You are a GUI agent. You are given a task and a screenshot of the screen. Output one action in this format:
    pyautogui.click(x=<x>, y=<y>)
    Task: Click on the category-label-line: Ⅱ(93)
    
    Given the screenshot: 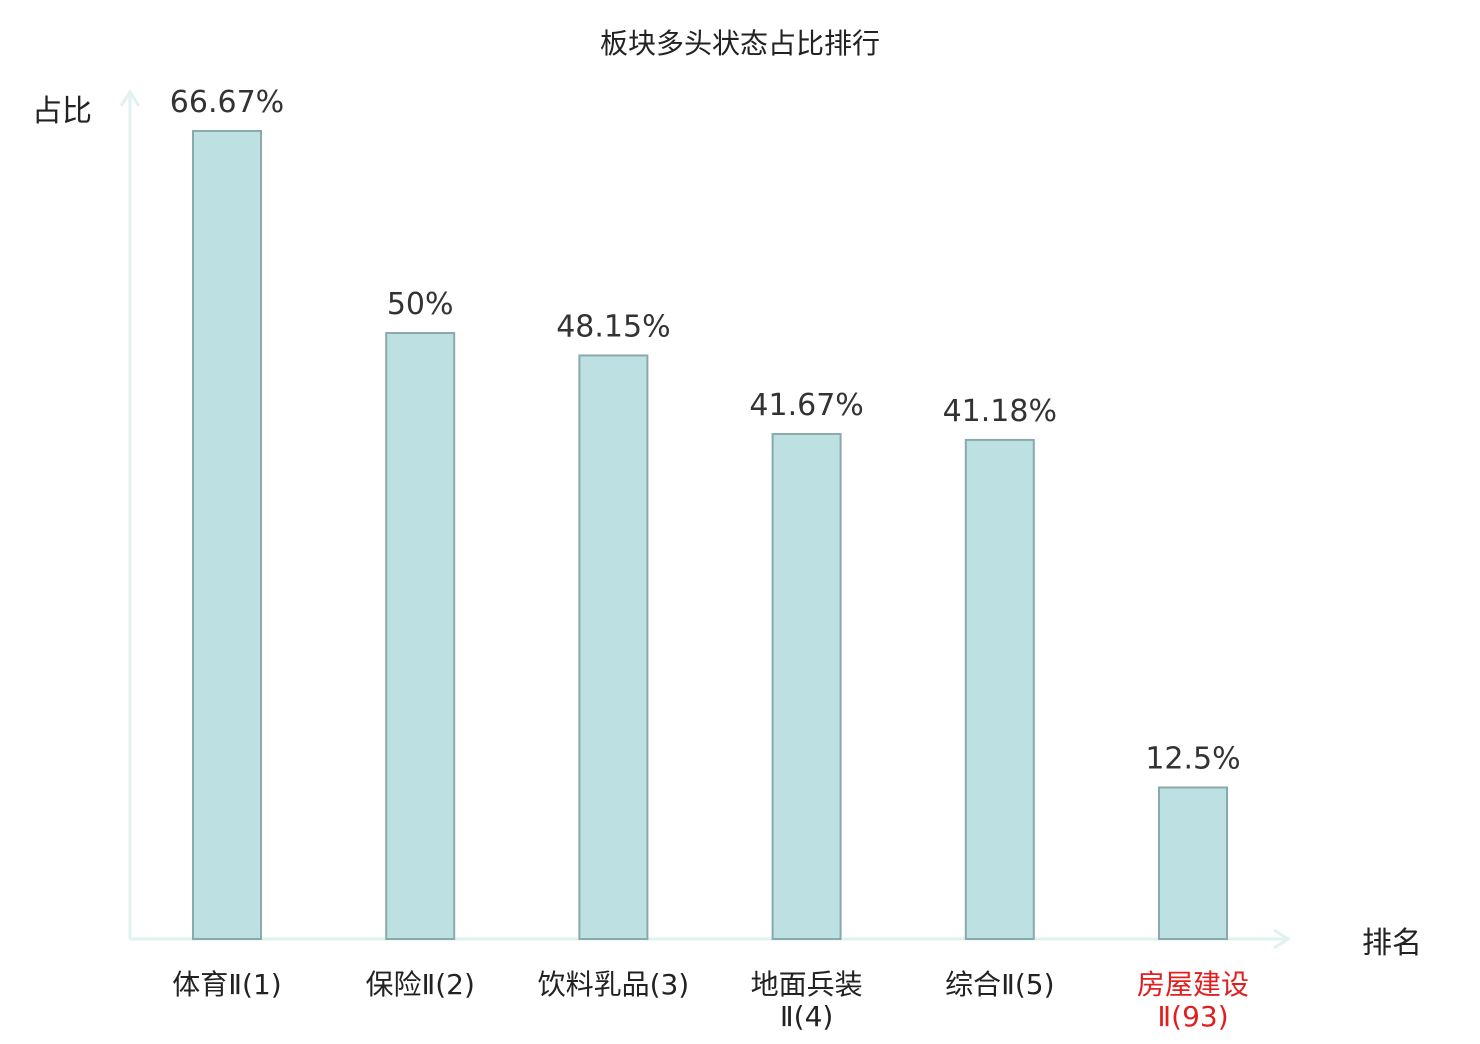 What is the action you would take?
    pyautogui.click(x=1192, y=1016)
    